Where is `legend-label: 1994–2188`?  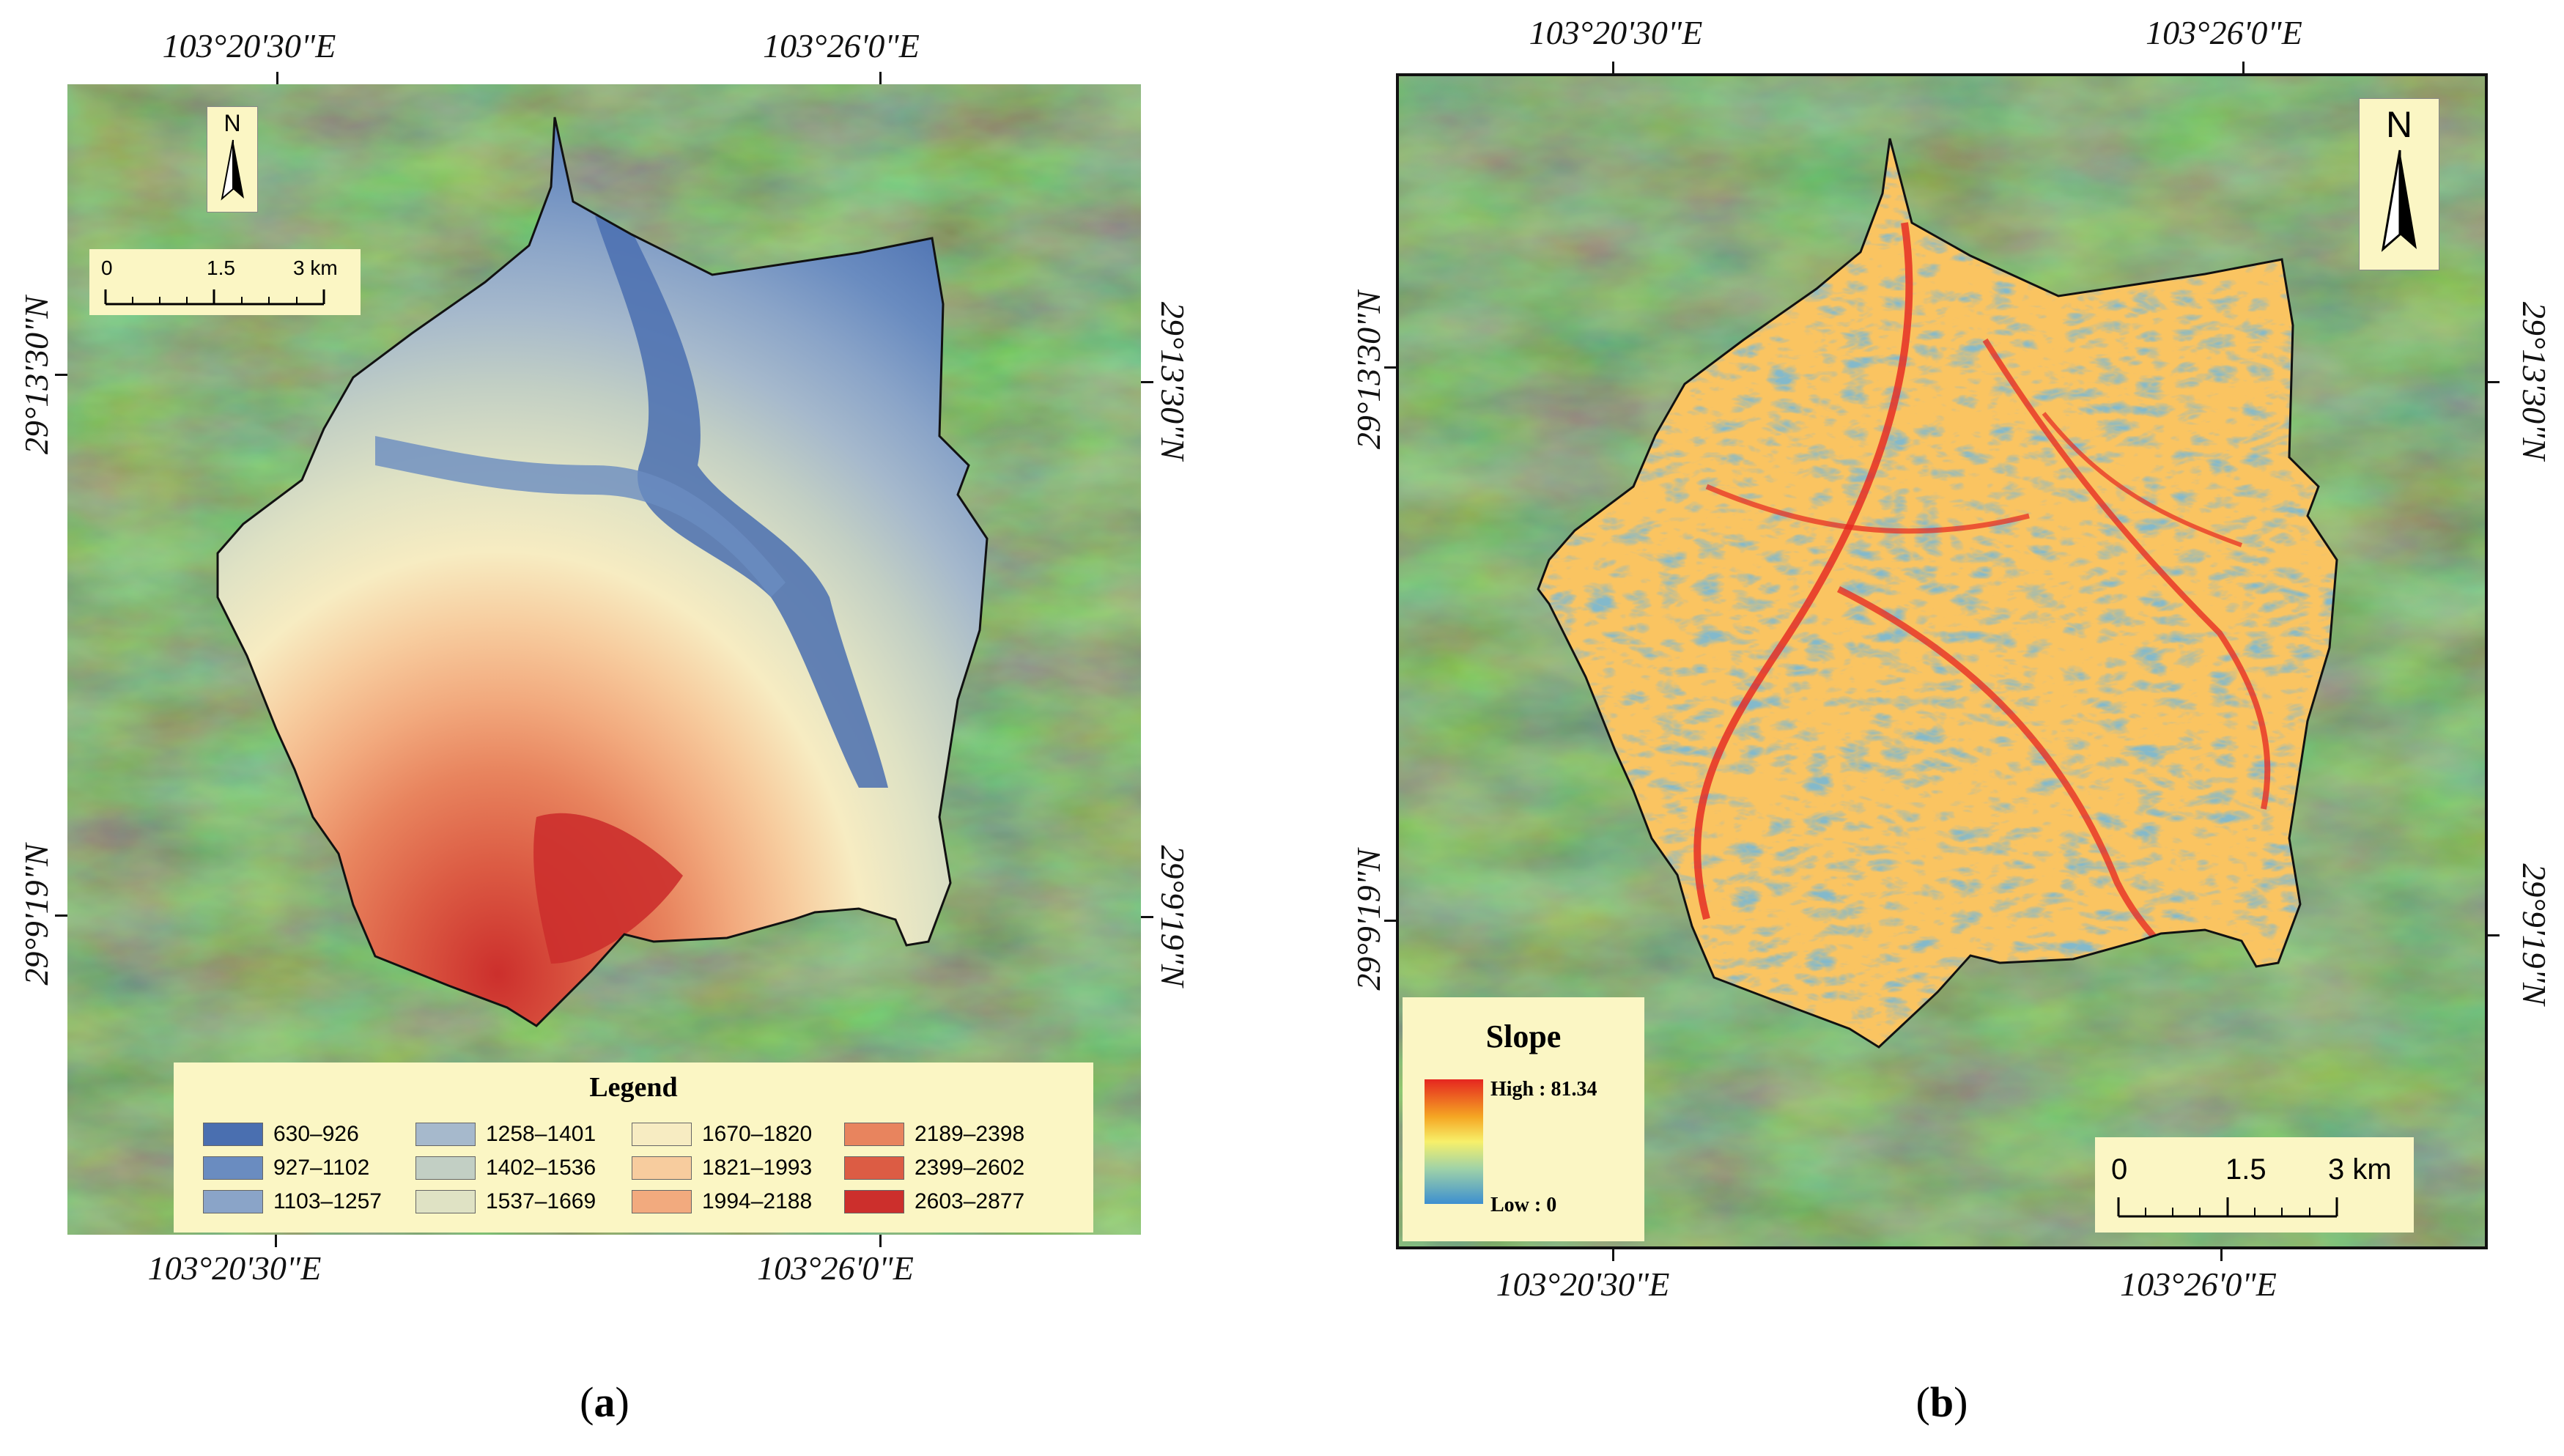
legend-label: 1994–2188 is located at coordinates (757, 1201).